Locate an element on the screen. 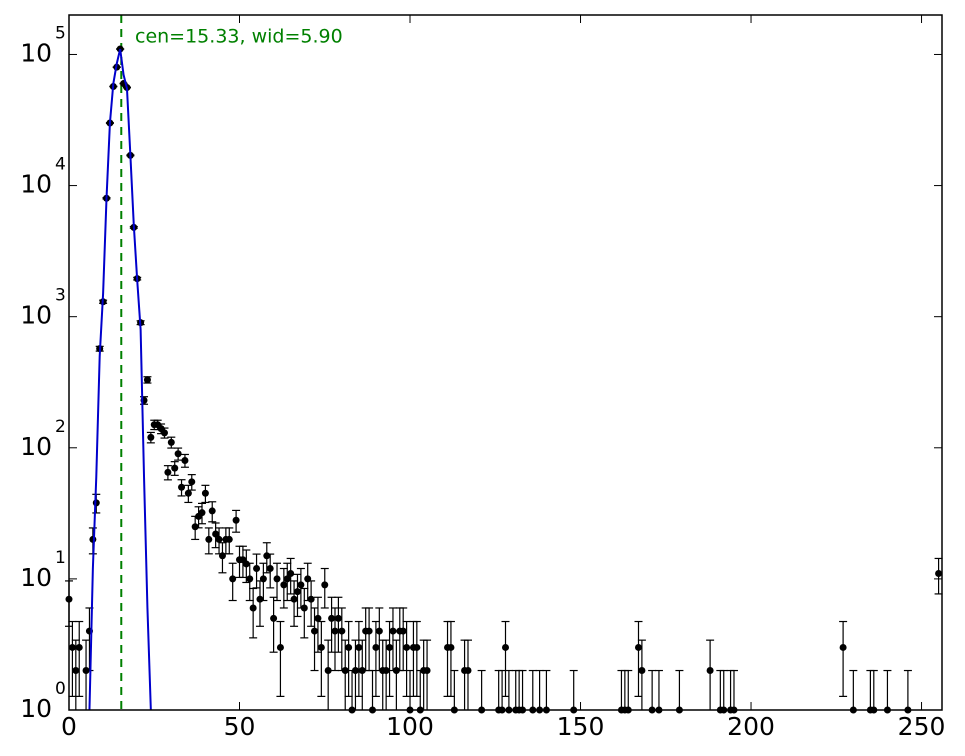 This screenshot has height=756, width=965. y-tick-exponent: 2 is located at coordinates (60, 427).